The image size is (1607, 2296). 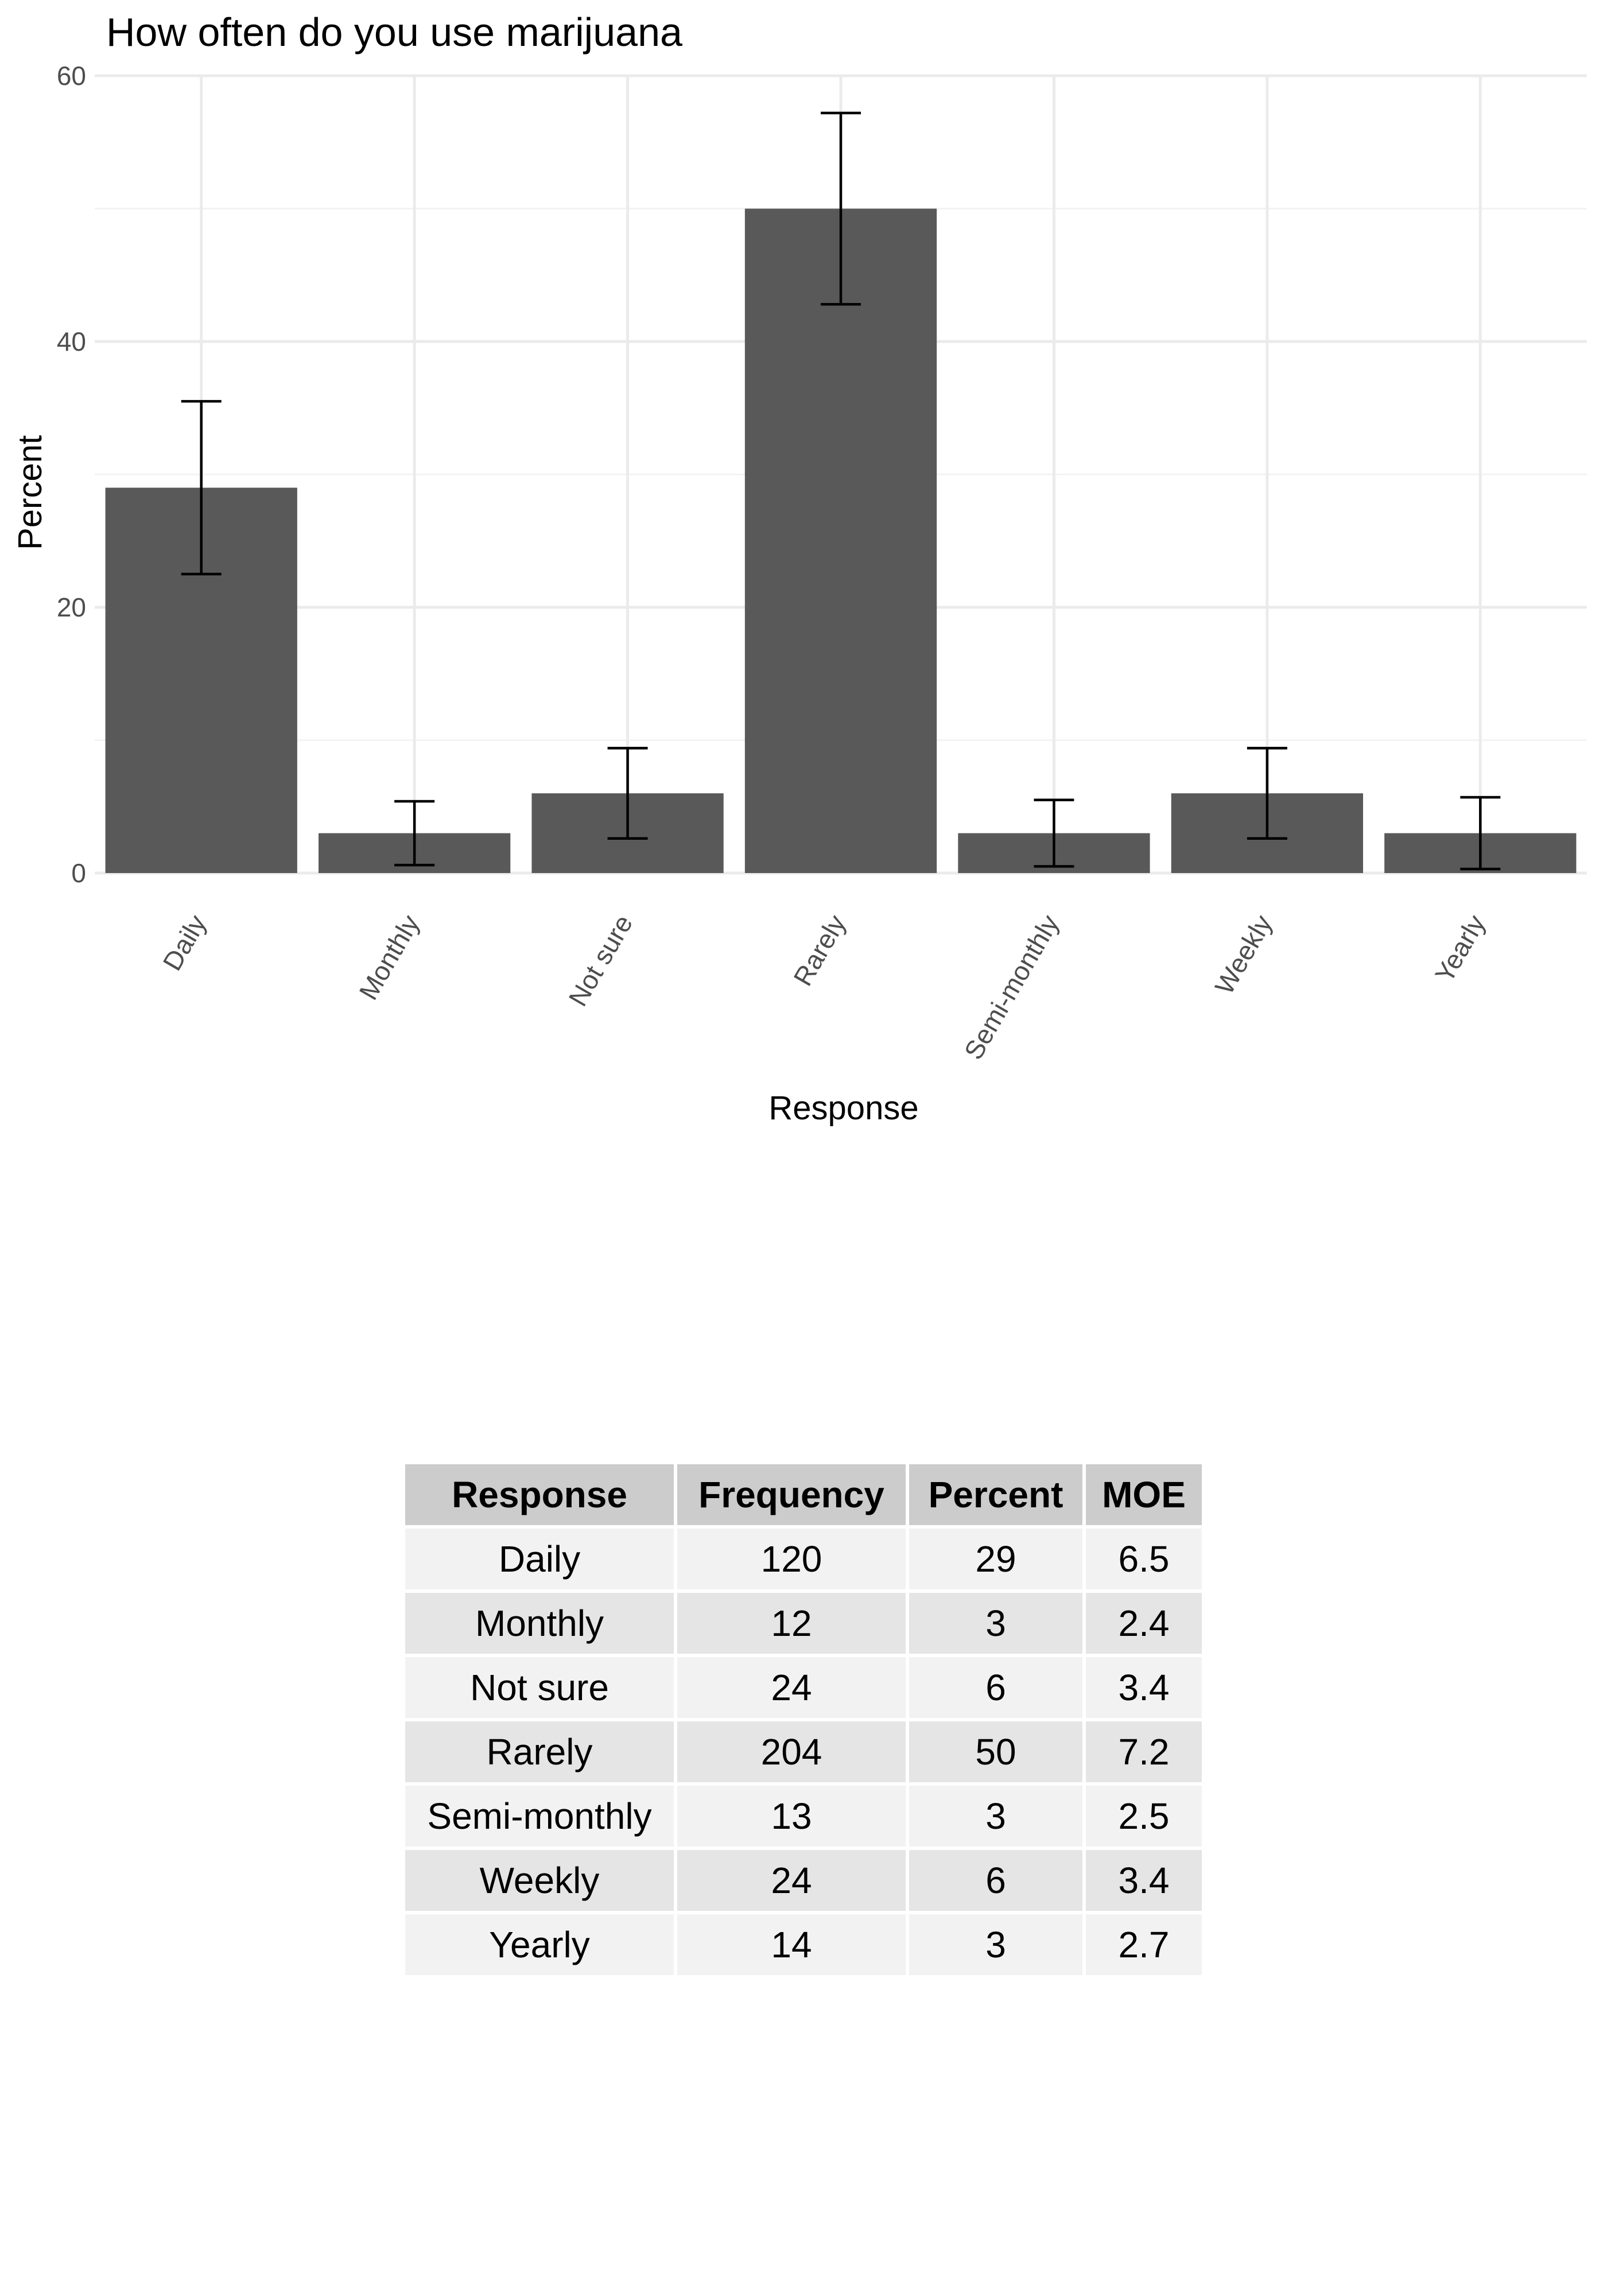 What do you see at coordinates (995, 1751) in the screenshot?
I see `cell-percent: 50` at bounding box center [995, 1751].